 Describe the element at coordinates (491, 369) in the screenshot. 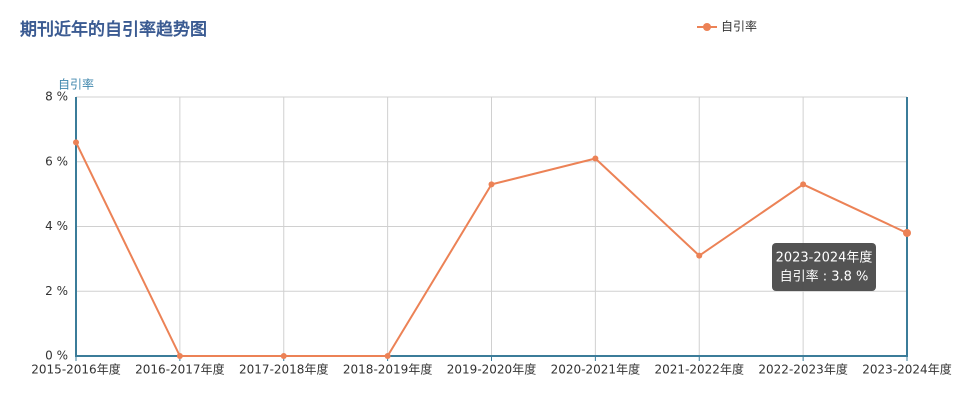

I see `x-tick-label: 2019-2020年度` at that location.